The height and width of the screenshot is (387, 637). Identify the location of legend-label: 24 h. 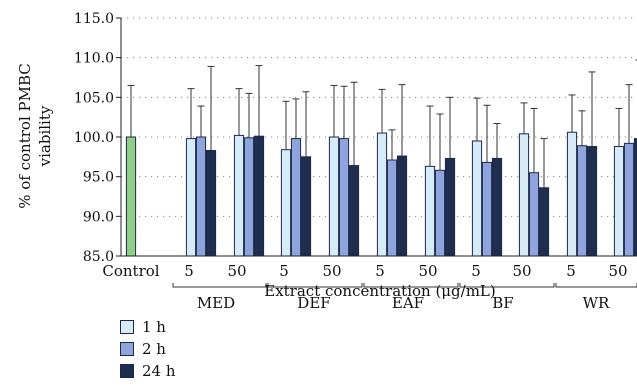
(159, 371).